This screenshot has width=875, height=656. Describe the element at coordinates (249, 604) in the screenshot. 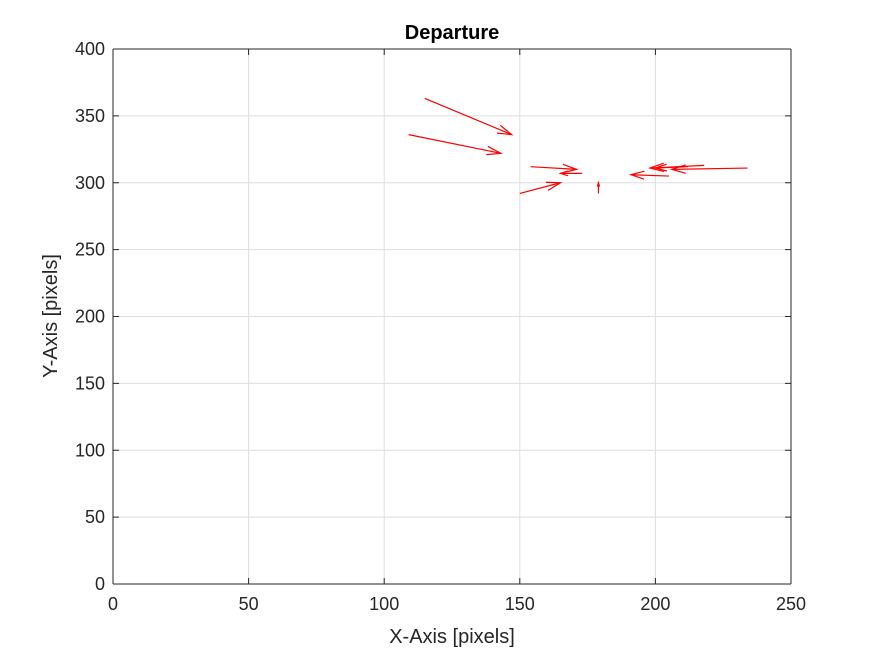

I see `x-tick-label: 50` at that location.